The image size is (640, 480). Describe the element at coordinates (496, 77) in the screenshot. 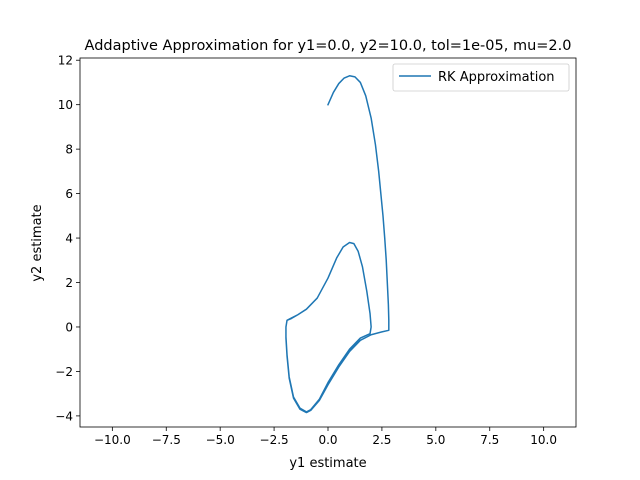

I see `legend-label: RK Approximation` at that location.